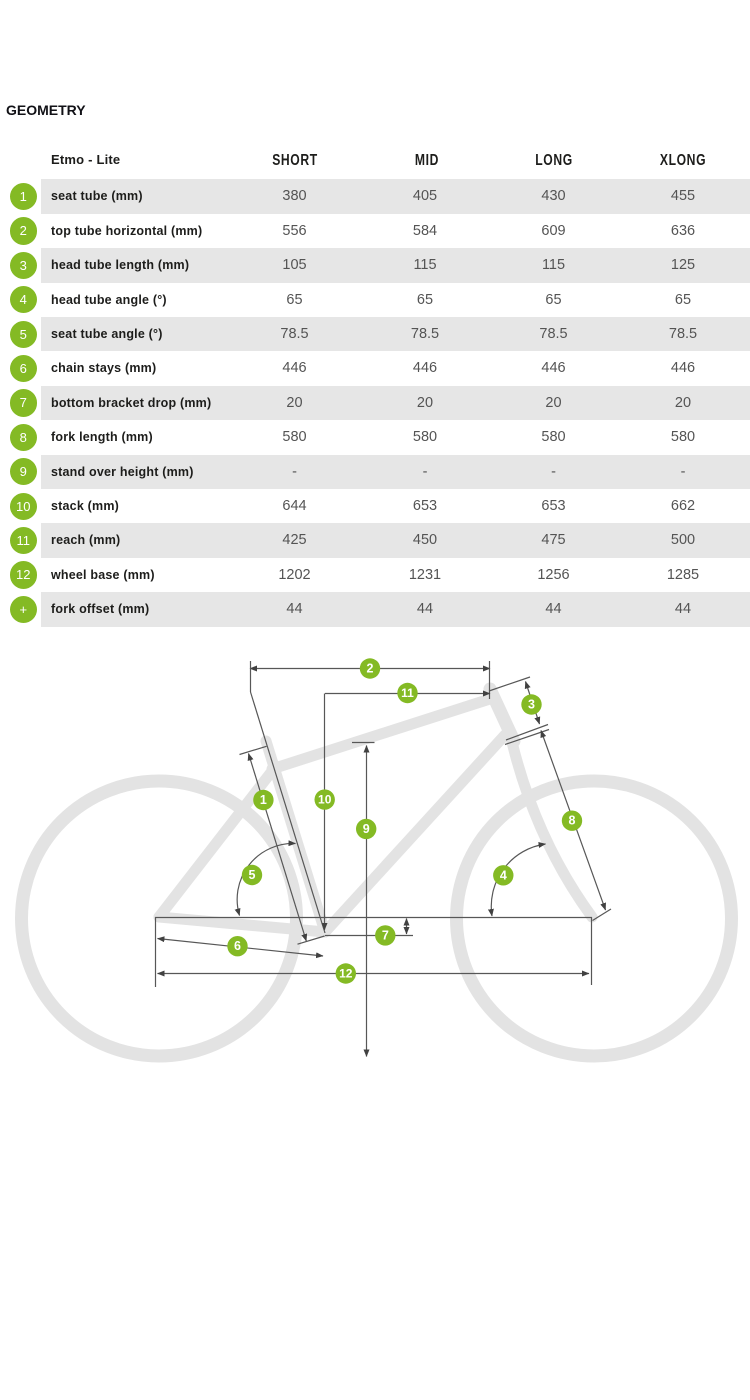  Describe the element at coordinates (407, 693) in the screenshot. I see `svg-text: 11` at that location.